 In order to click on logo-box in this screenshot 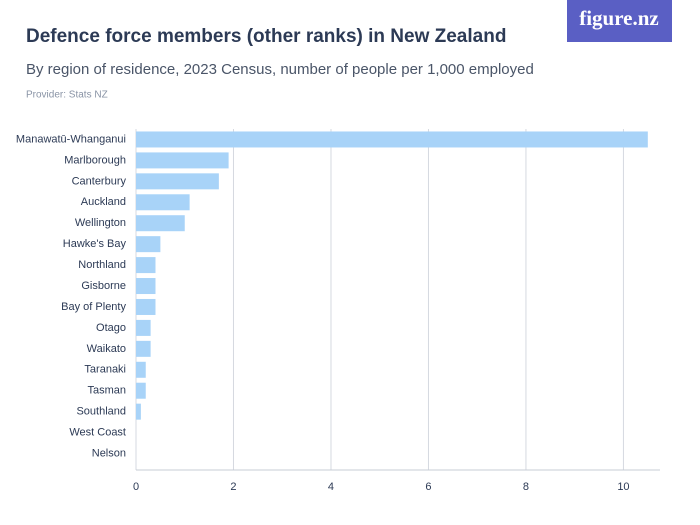, I will do `click(619, 21)`.